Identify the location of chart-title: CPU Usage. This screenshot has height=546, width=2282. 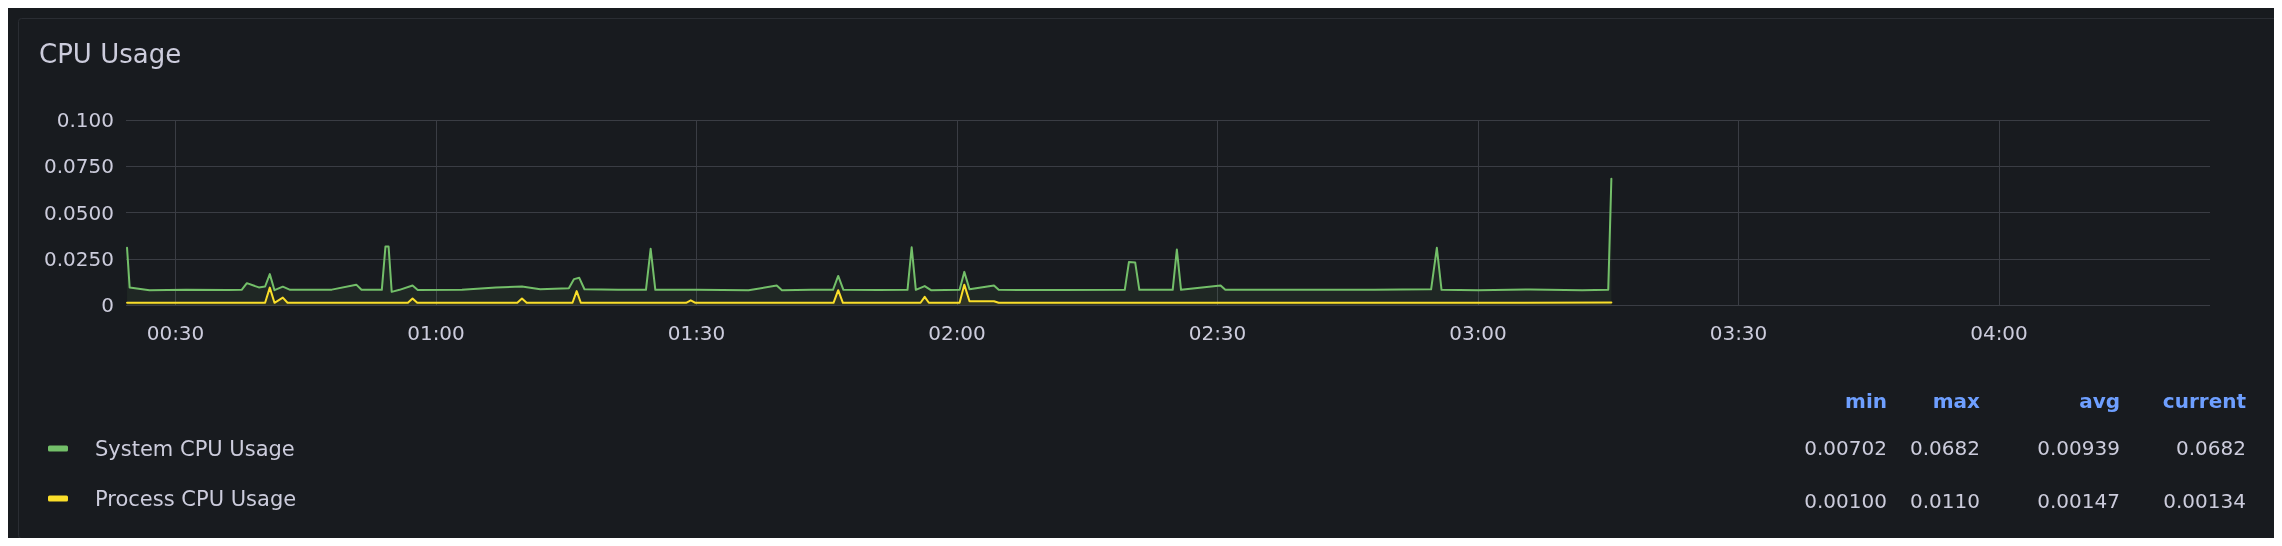
(110, 54).